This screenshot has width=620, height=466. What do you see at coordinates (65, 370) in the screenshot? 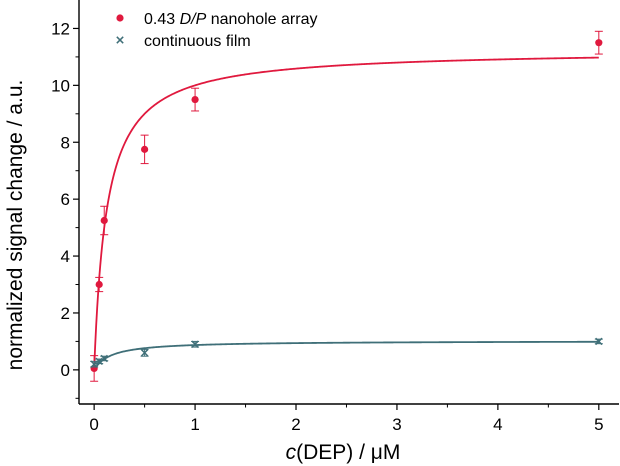
I see `y-tick-label: 0` at bounding box center [65, 370].